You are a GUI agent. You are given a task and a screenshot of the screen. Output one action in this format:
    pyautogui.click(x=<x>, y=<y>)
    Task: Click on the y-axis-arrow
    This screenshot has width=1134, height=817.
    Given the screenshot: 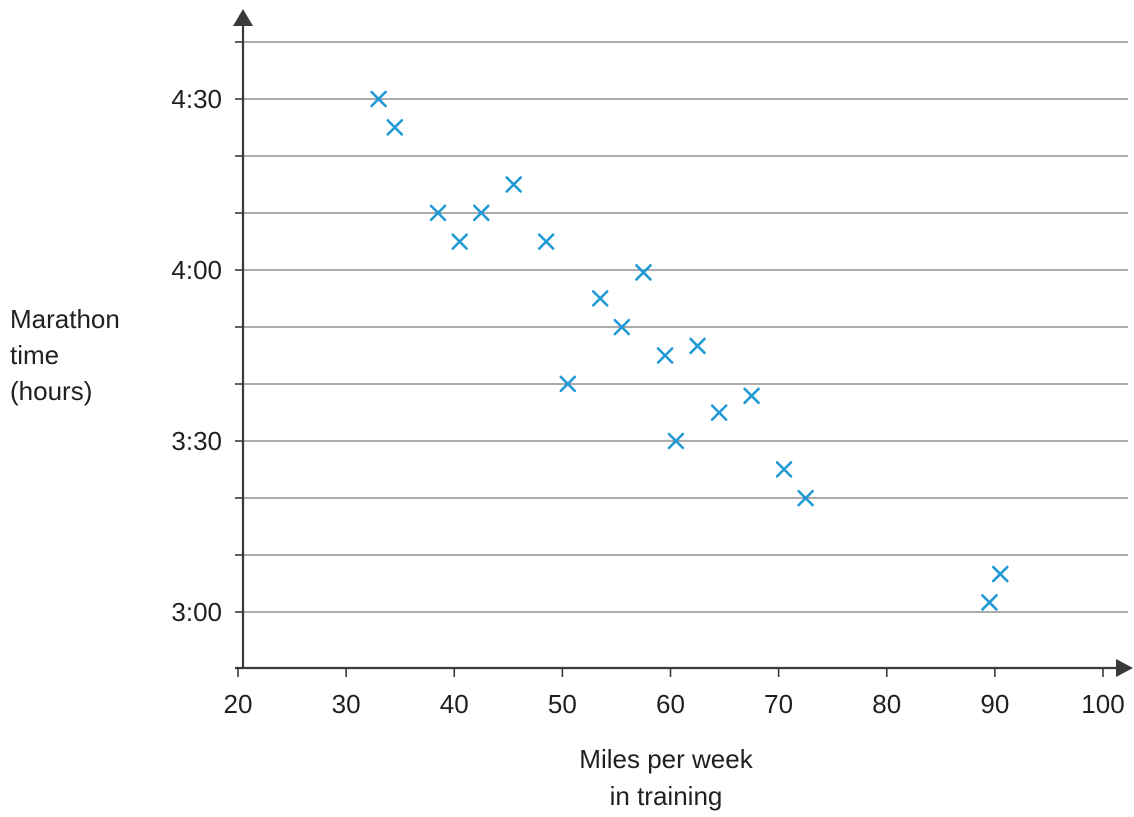 What is the action you would take?
    pyautogui.click(x=243, y=17)
    